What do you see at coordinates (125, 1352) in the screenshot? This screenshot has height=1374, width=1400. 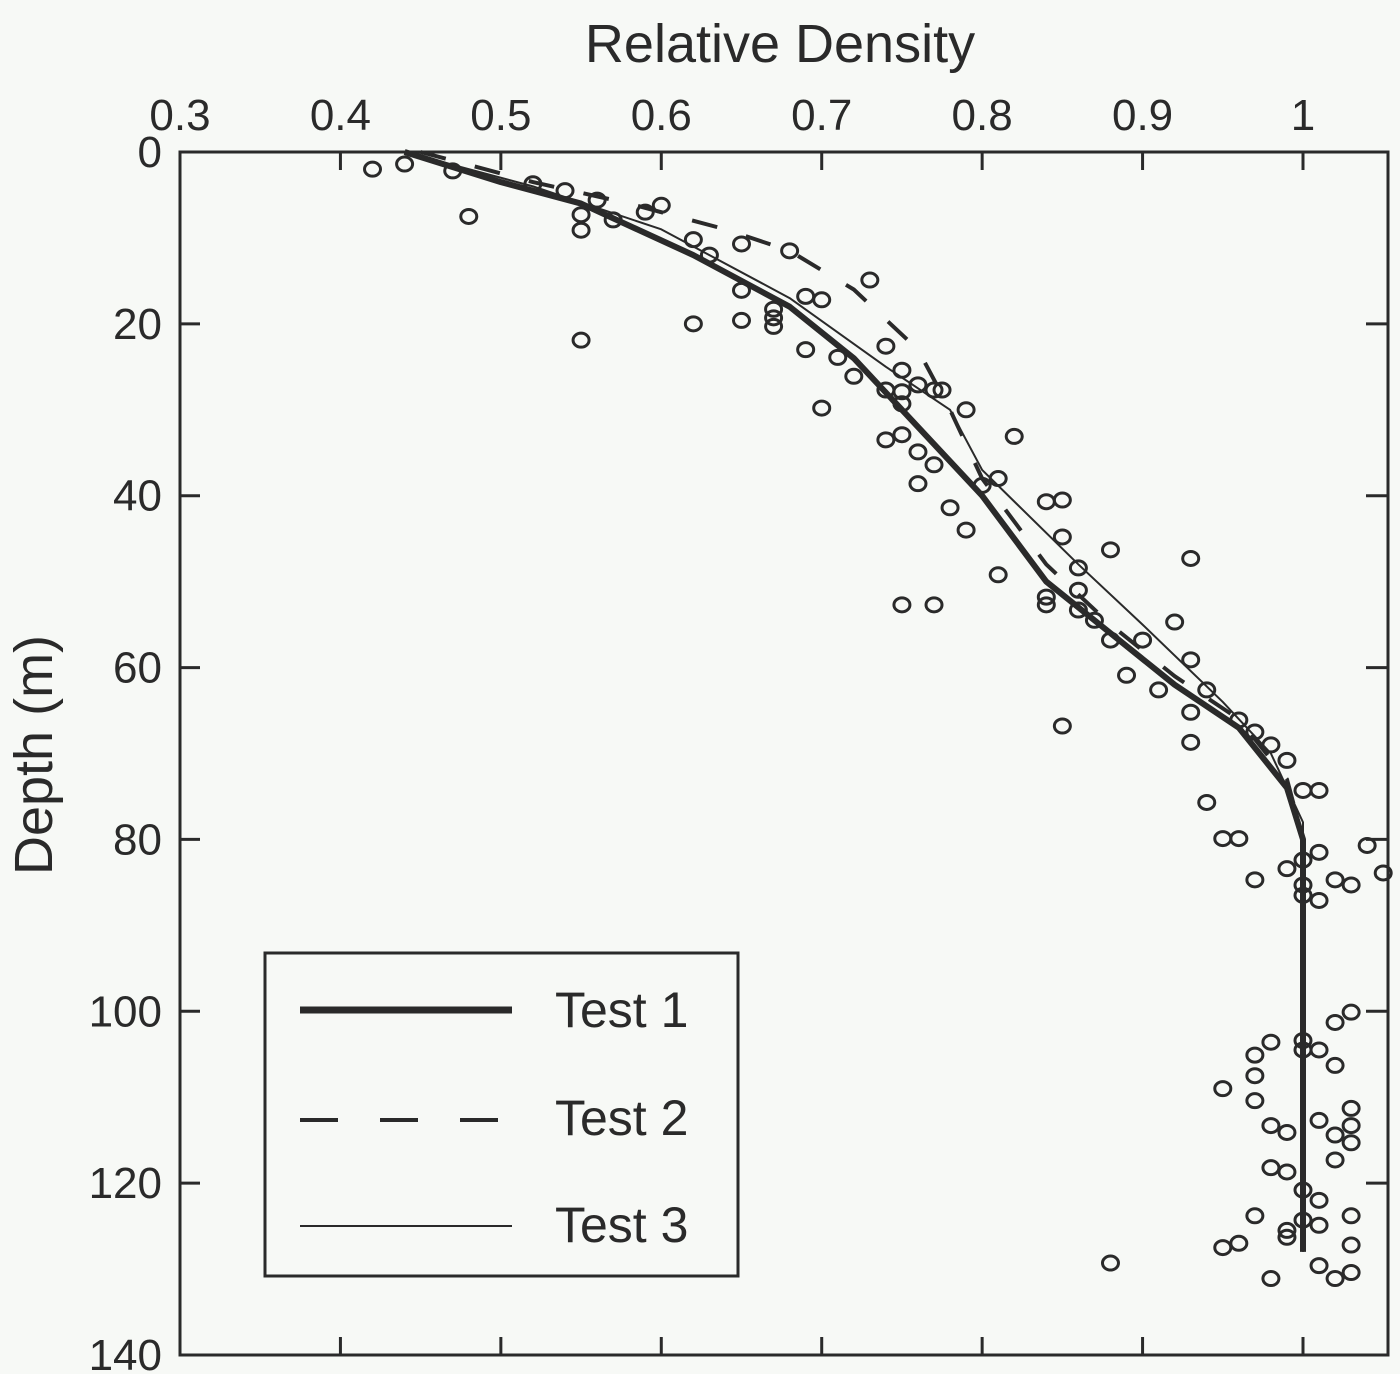 I see `y-tick-label: 140` at bounding box center [125, 1352].